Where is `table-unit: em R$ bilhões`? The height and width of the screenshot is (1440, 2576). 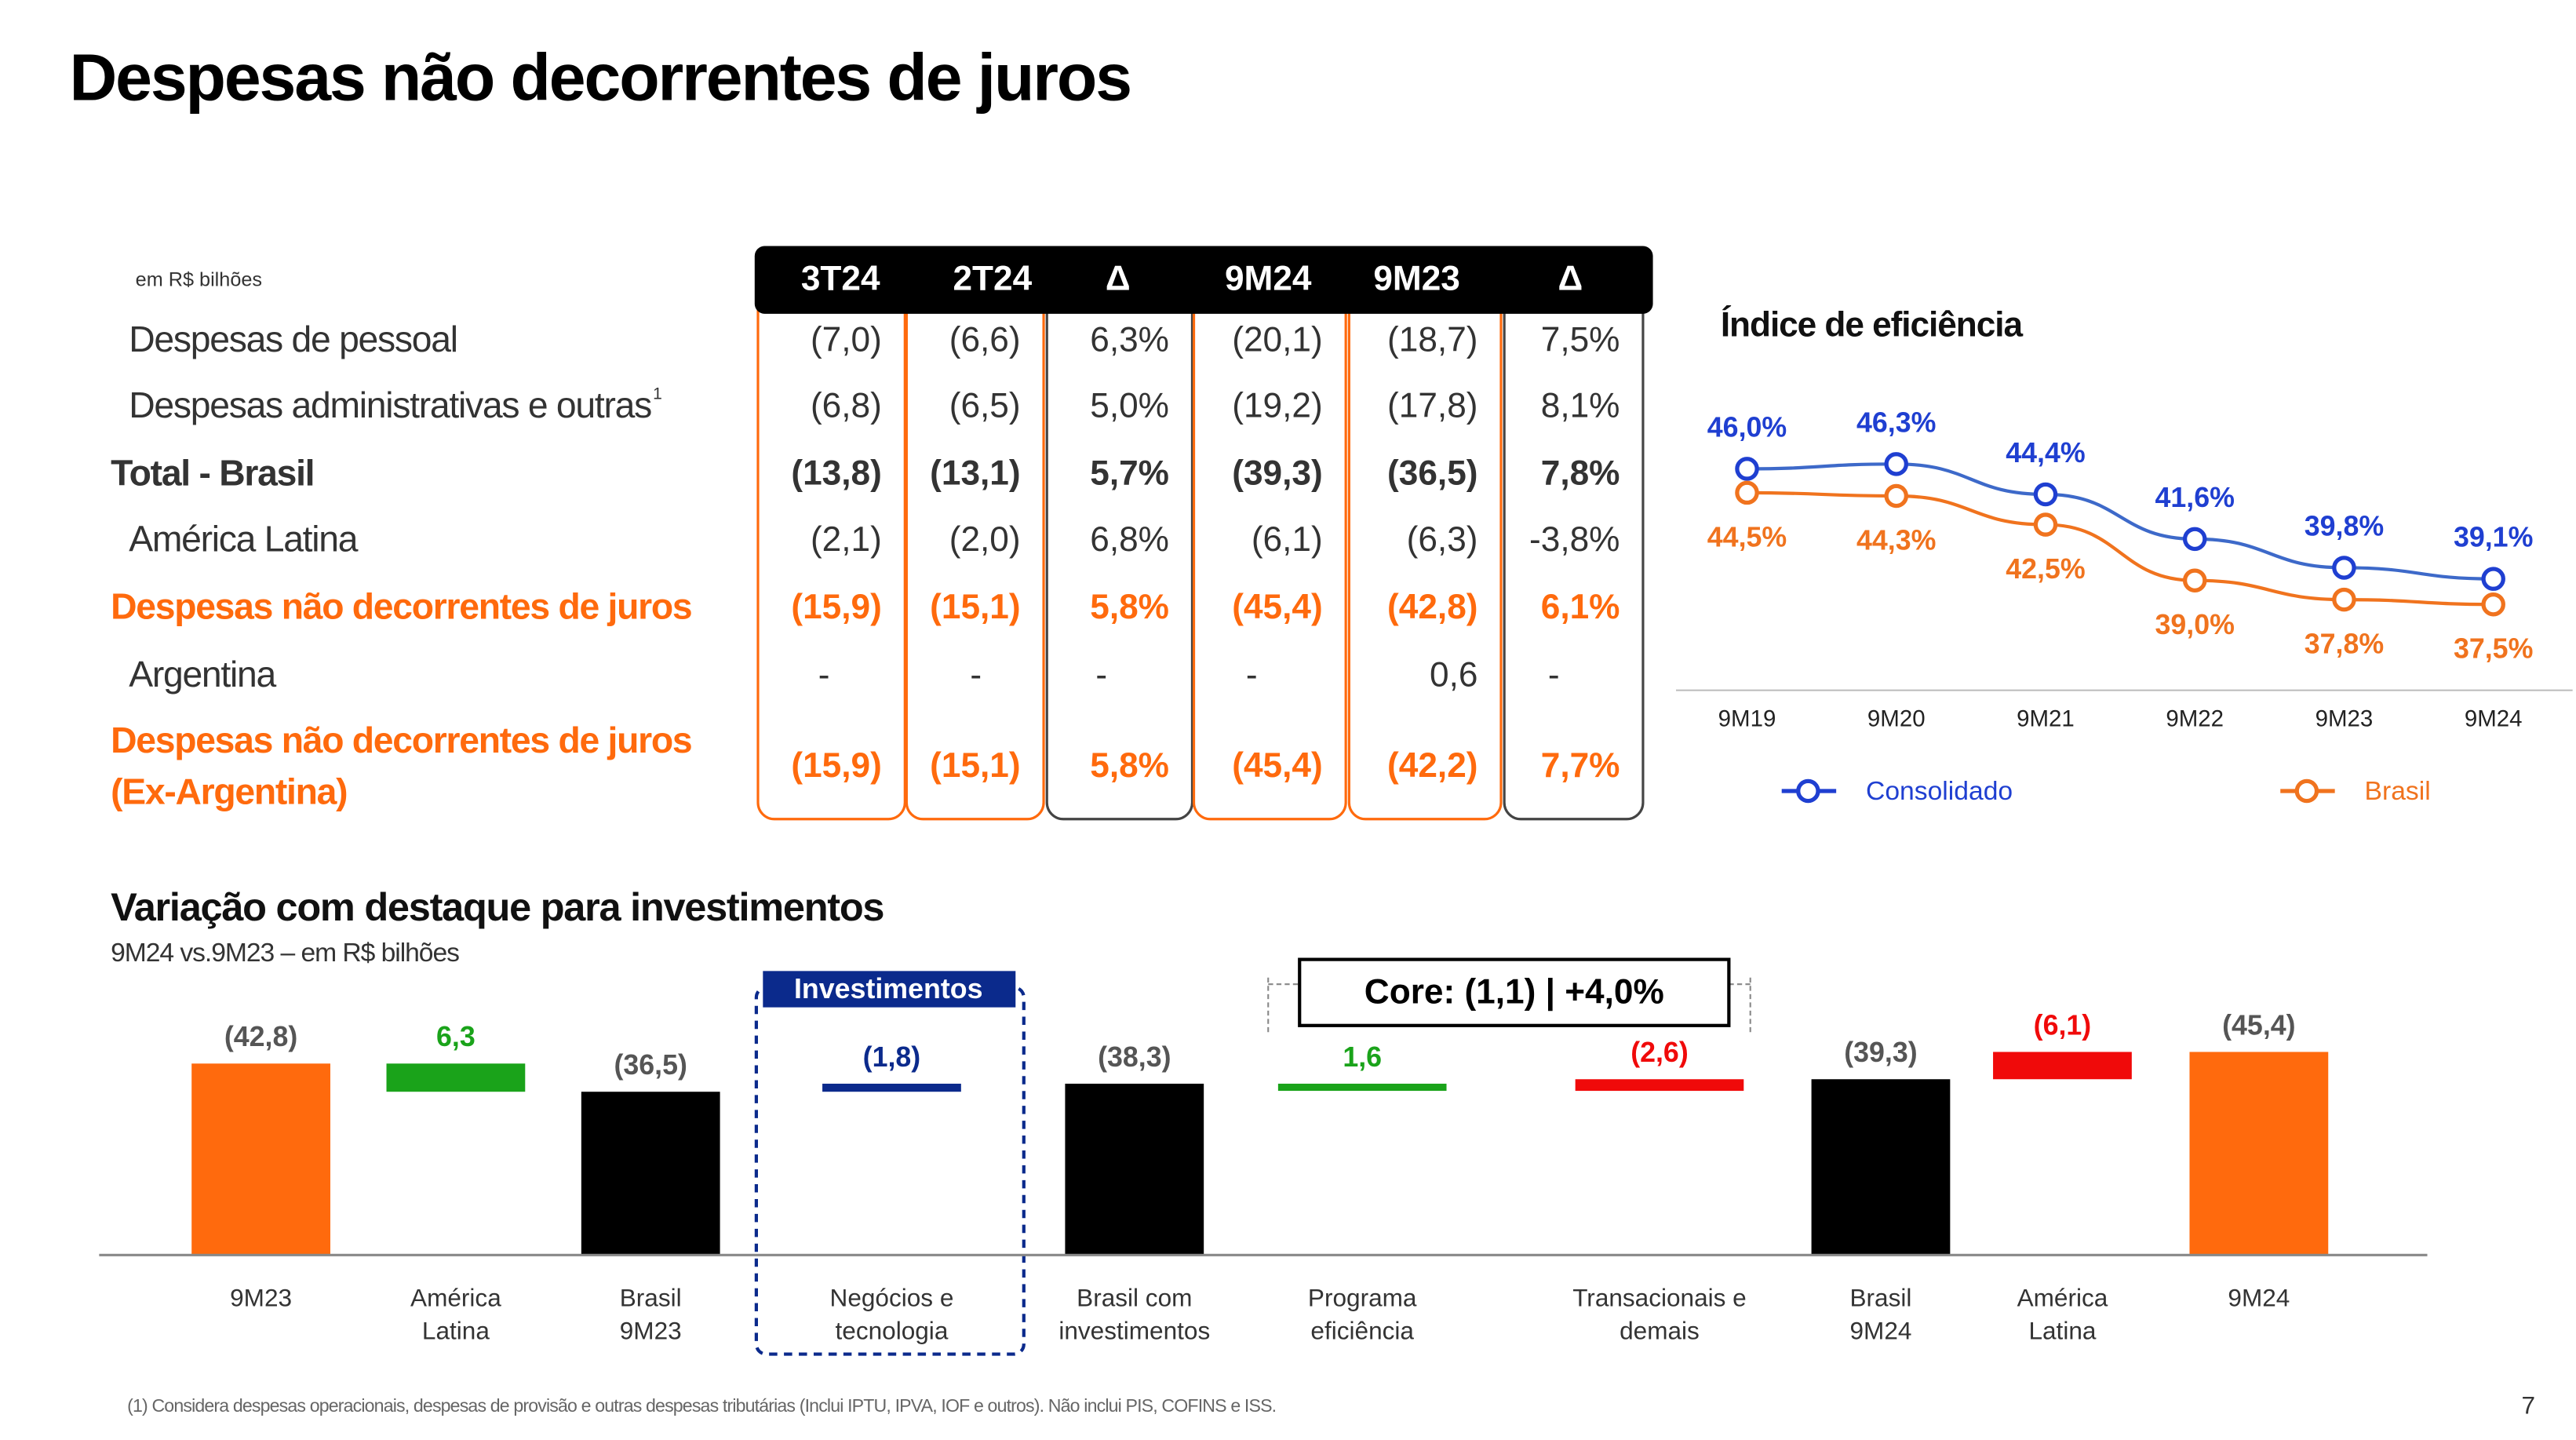
table-unit: em R$ bilhões is located at coordinates (199, 279).